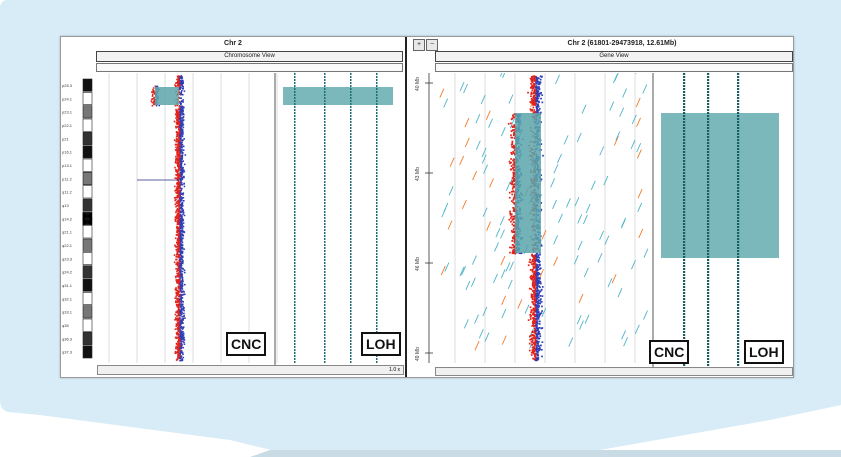 The image size is (841, 457). Describe the element at coordinates (424, 218) in the screenshot. I see `genomic-position-axis: 40 Mb 43 Mb 46 Mb 49 Mb` at that location.